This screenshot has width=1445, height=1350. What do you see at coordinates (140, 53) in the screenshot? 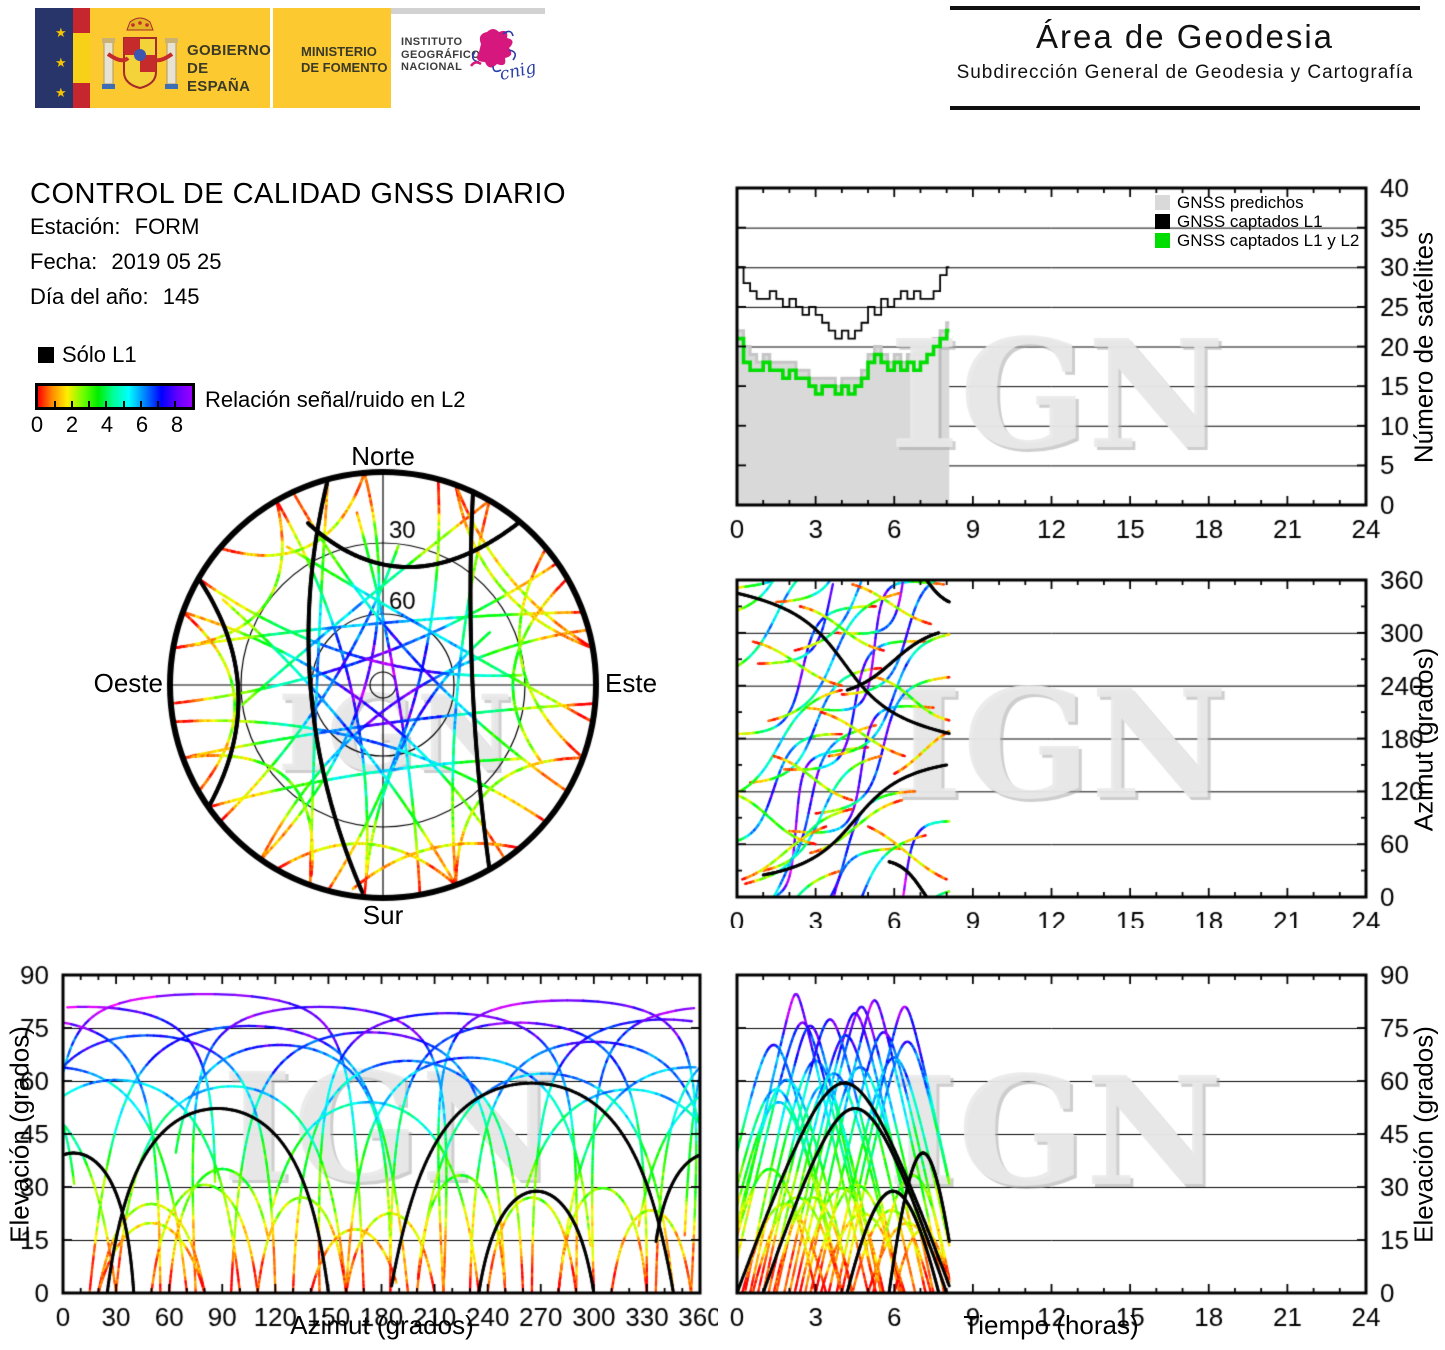
I see `coat-of-arms-icon` at bounding box center [140, 53].